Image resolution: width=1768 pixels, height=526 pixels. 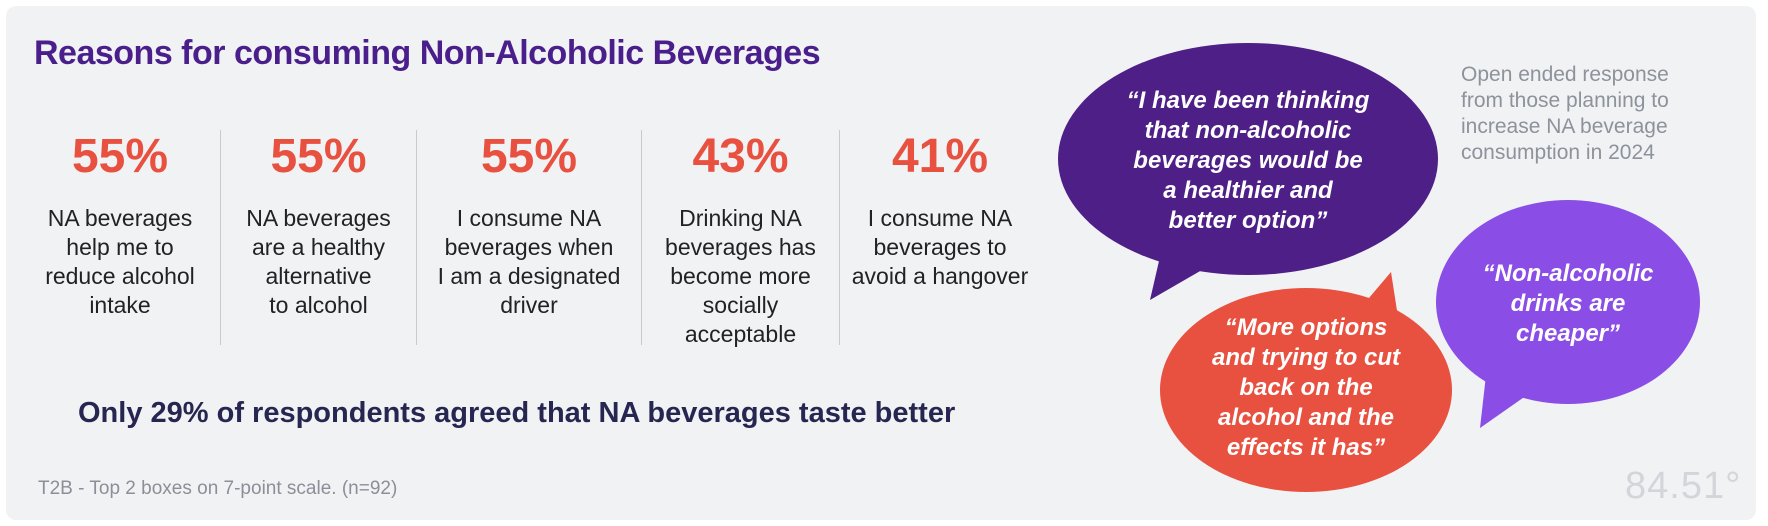 What do you see at coordinates (740, 156) in the screenshot?
I see `stat-value: 43%` at bounding box center [740, 156].